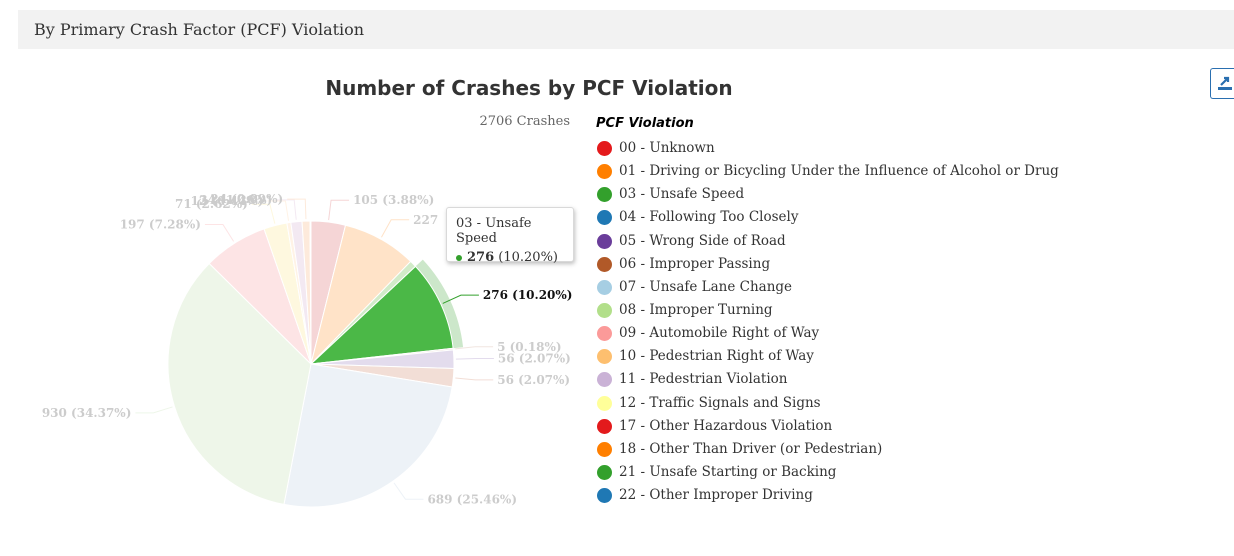  I want to click on legend-label: 12 - Traffic Signals and Signs, so click(720, 402).